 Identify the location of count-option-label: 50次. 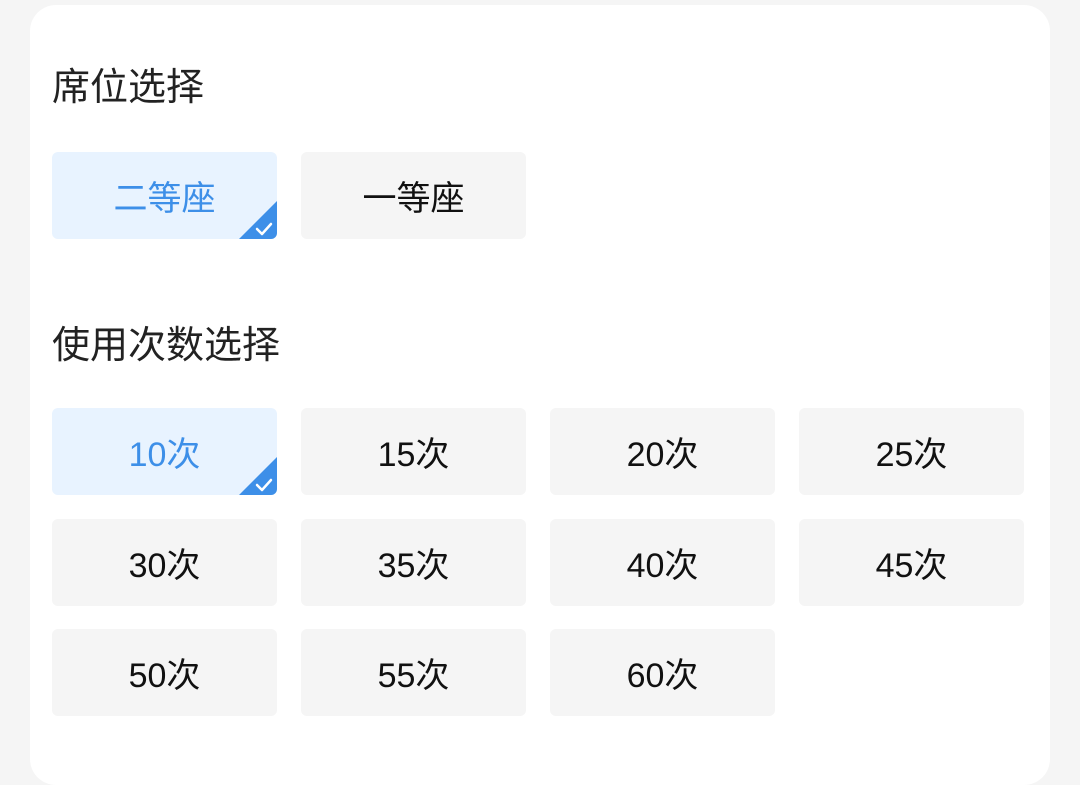
(164, 676).